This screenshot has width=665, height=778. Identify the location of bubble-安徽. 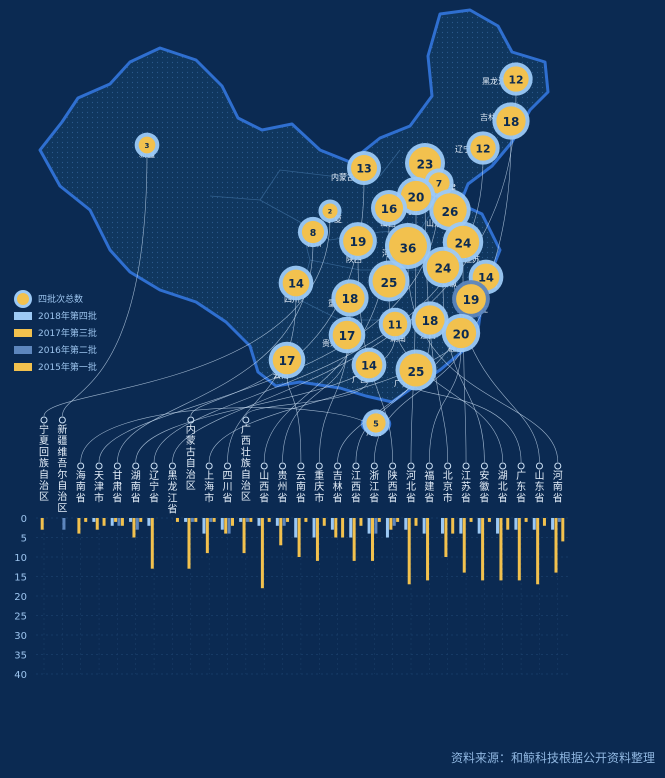
(443, 267).